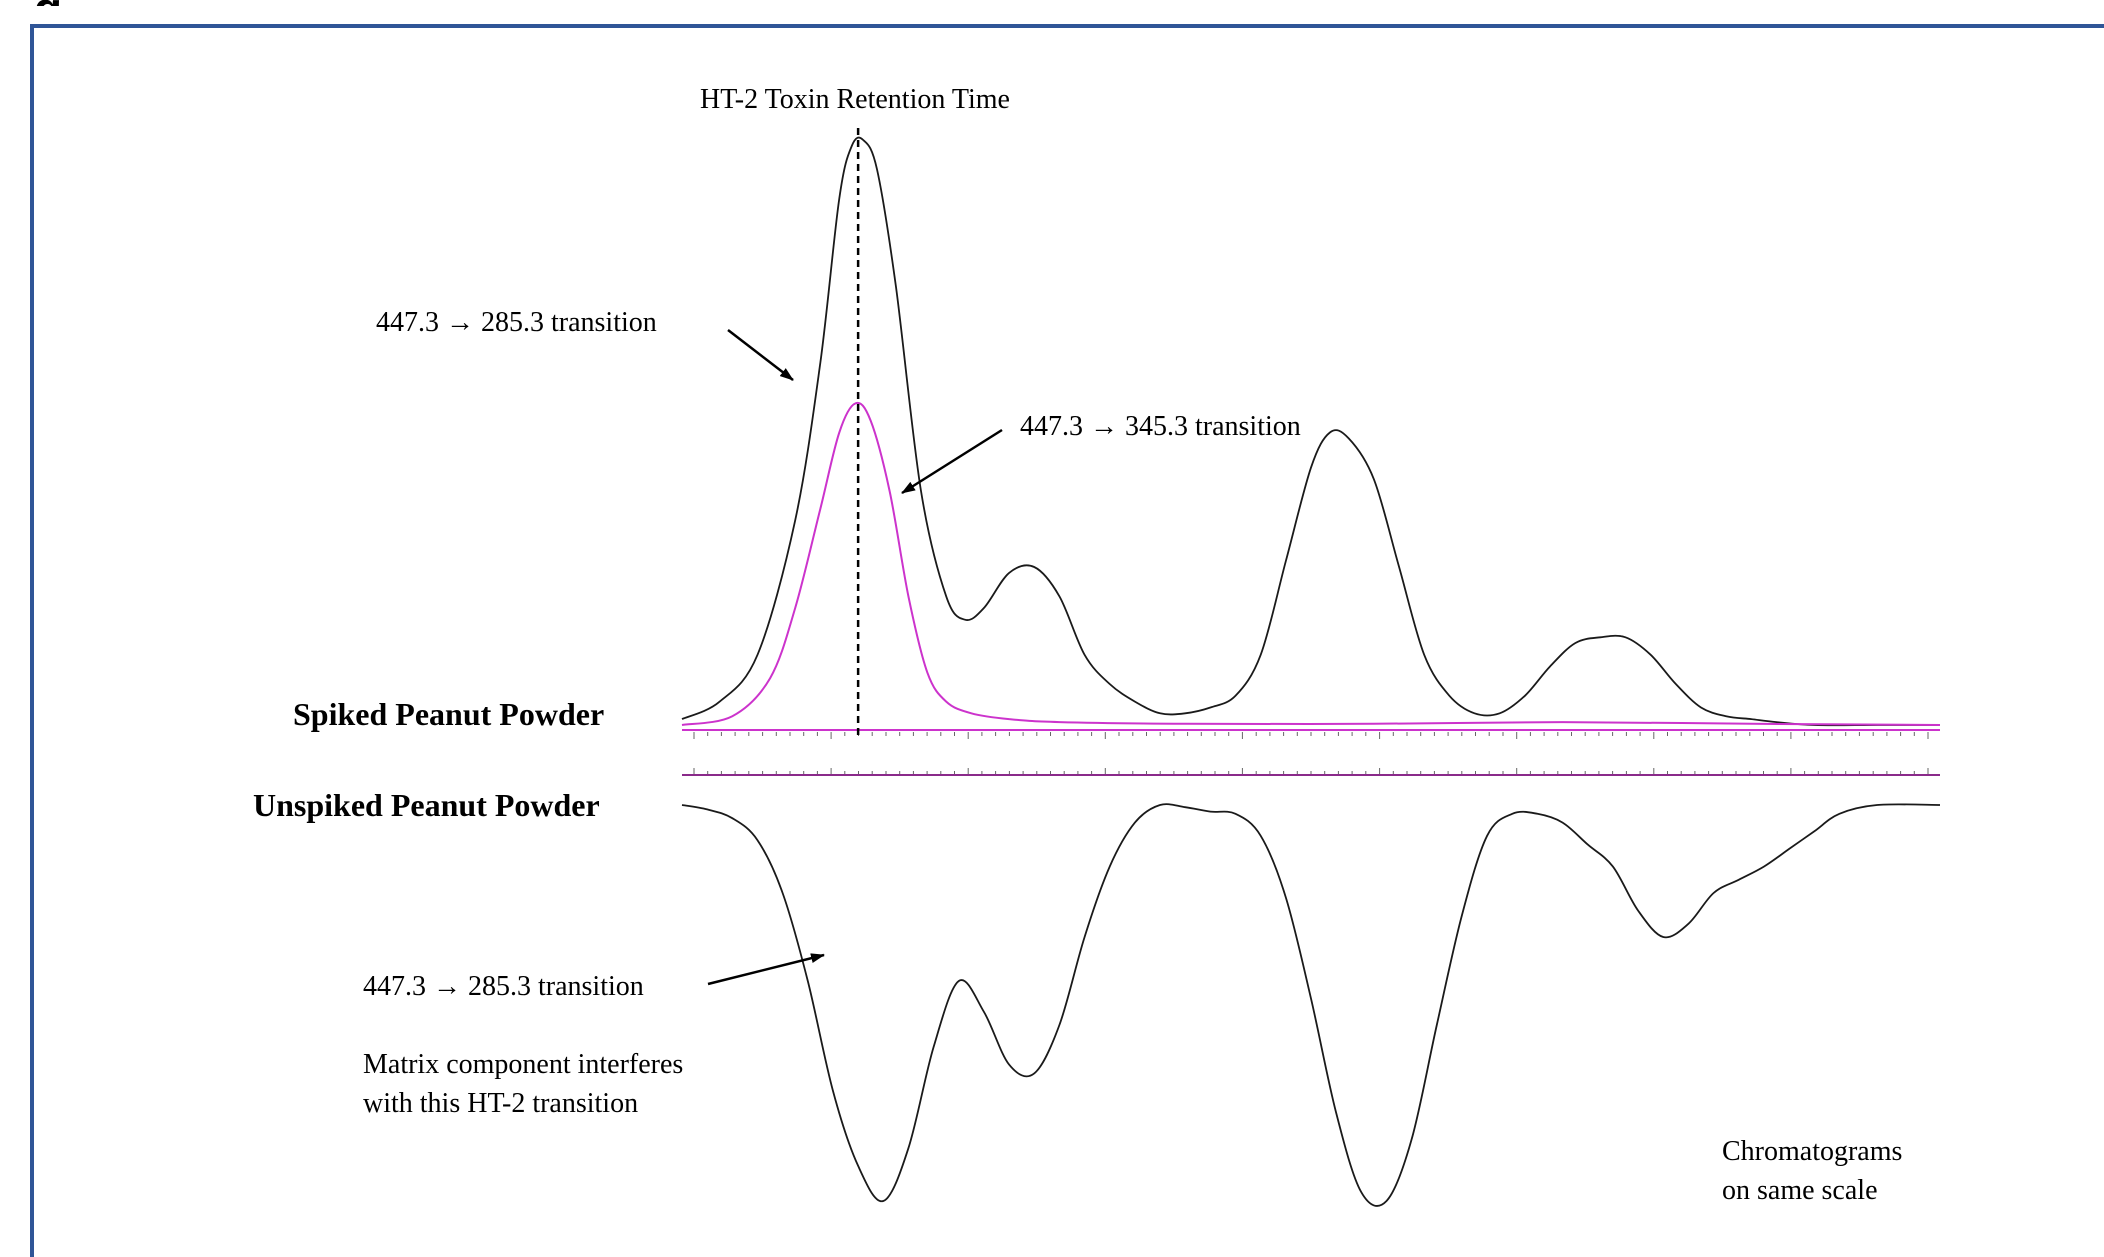 Image resolution: width=2104 pixels, height=1257 pixels. What do you see at coordinates (1311, 734) in the screenshot?
I see `spiked-x-axis` at bounding box center [1311, 734].